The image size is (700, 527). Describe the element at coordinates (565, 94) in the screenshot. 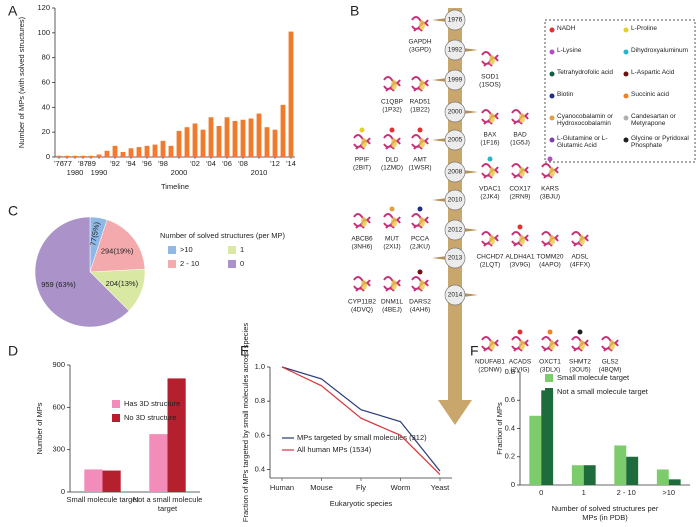

I see `ligand-label: Biotin` at that location.